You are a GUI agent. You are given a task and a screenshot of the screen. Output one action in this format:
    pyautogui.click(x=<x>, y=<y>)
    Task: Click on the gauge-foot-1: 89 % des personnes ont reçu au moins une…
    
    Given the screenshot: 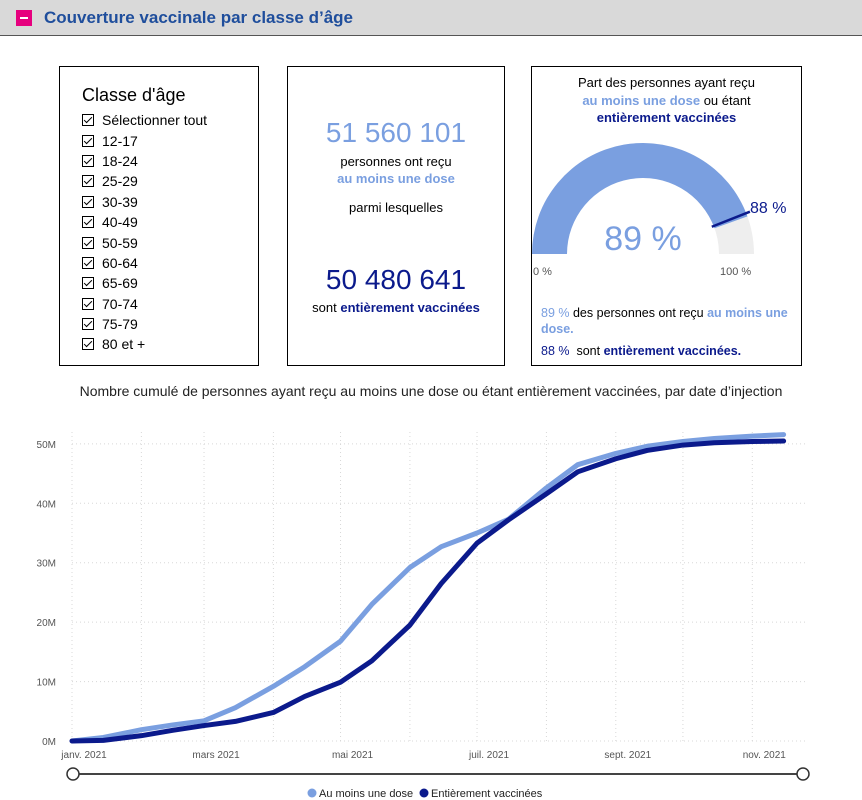 What is the action you would take?
    pyautogui.click(x=666, y=321)
    